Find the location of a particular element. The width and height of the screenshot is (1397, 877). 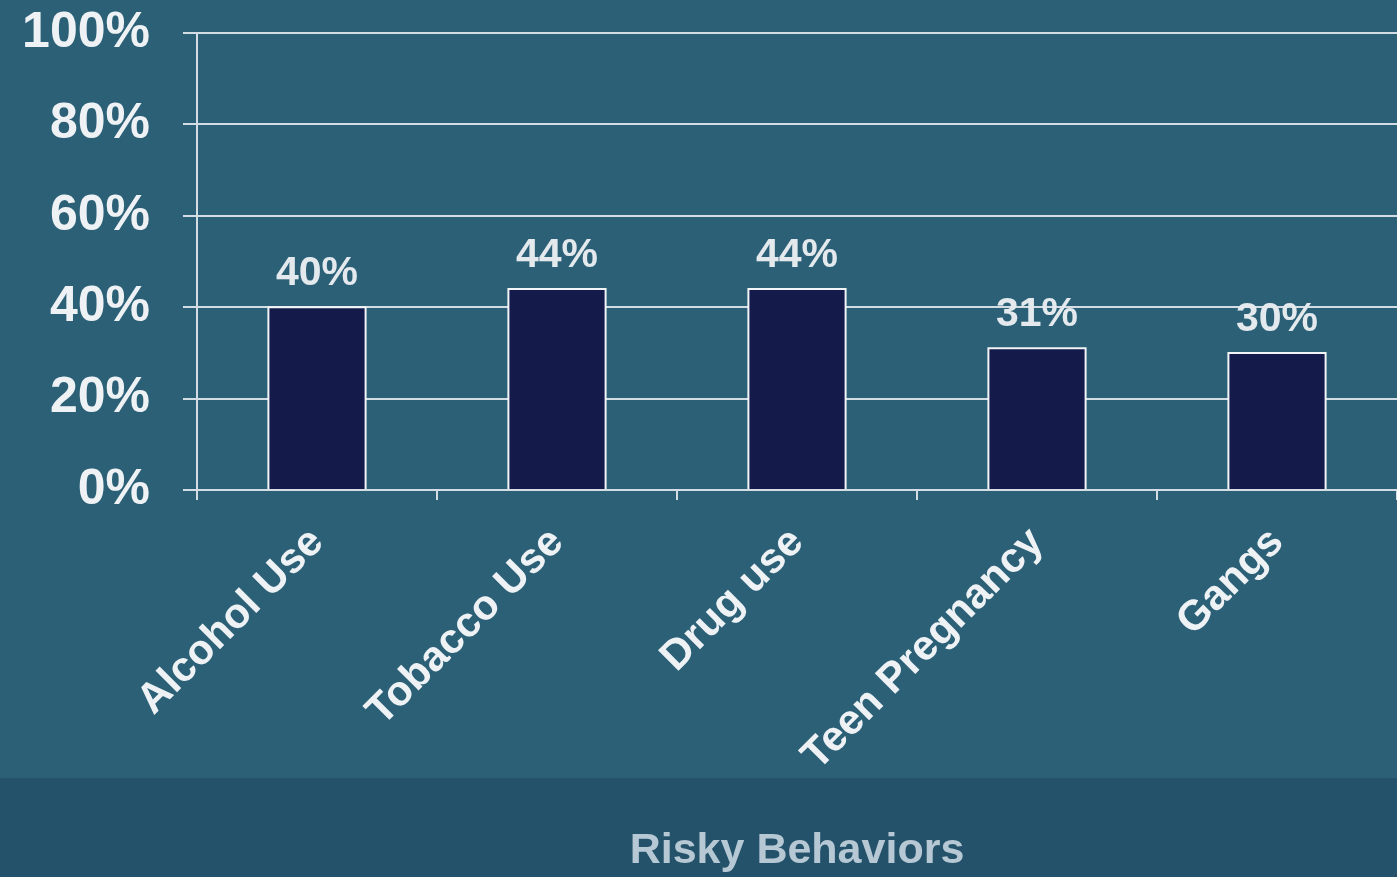

y-tick-label: 20% is located at coordinates (99, 395).